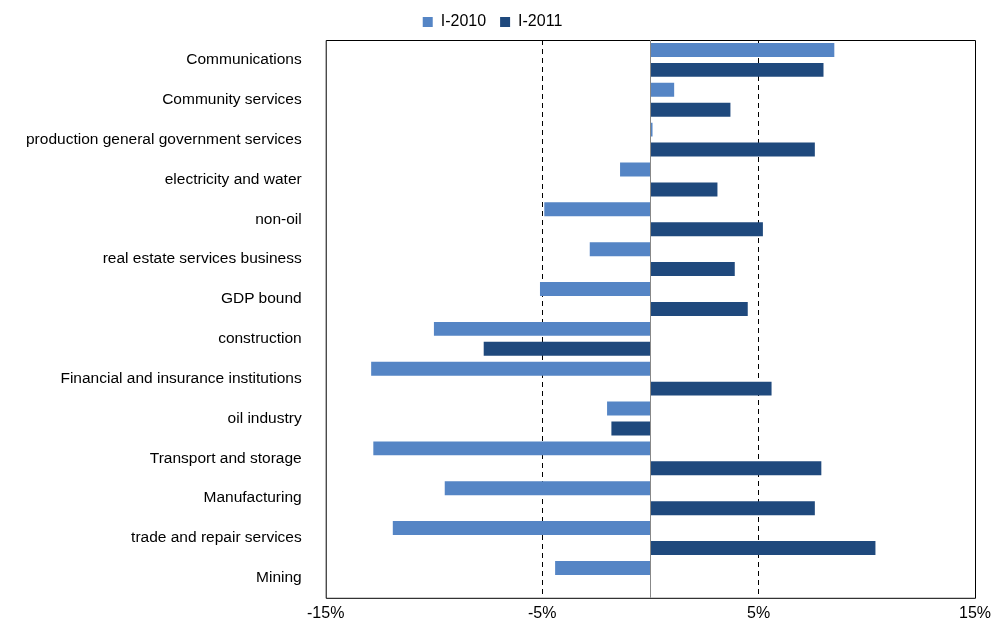  Describe the element at coordinates (540, 21) in the screenshot. I see `legend-label: I-2011` at that location.